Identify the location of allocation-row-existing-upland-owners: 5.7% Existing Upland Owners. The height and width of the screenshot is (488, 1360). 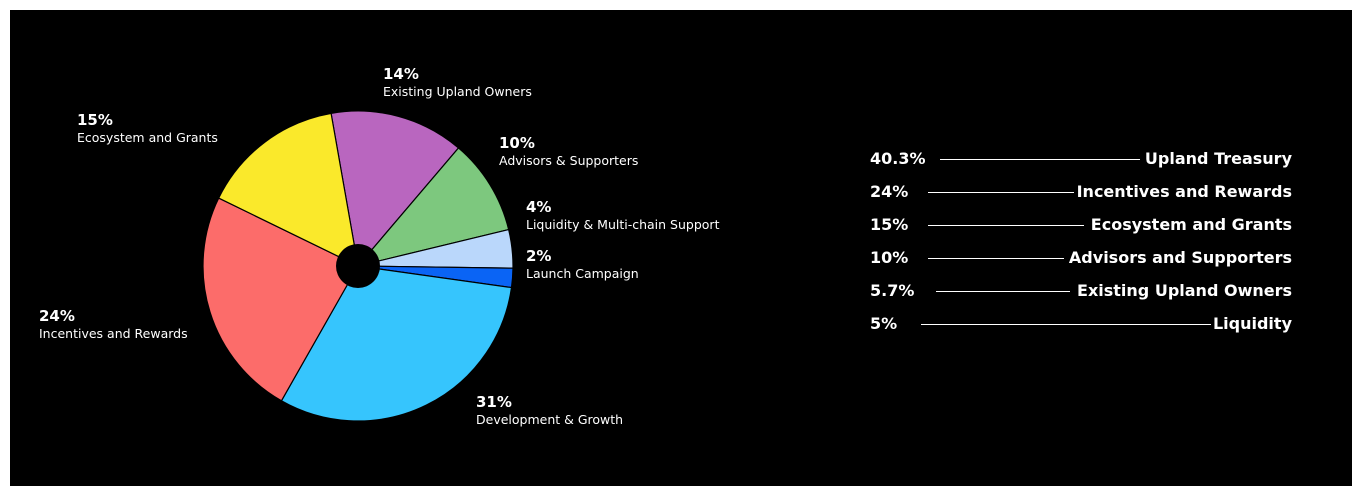
(1081, 291).